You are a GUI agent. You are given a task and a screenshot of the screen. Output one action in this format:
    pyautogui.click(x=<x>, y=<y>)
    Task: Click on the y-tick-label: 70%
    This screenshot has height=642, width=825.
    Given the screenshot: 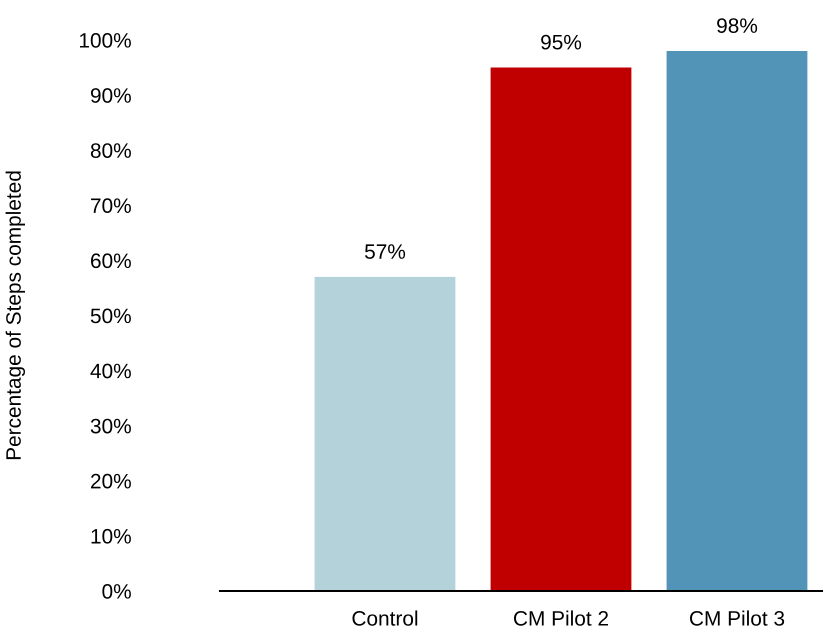 What is the action you would take?
    pyautogui.click(x=111, y=206)
    